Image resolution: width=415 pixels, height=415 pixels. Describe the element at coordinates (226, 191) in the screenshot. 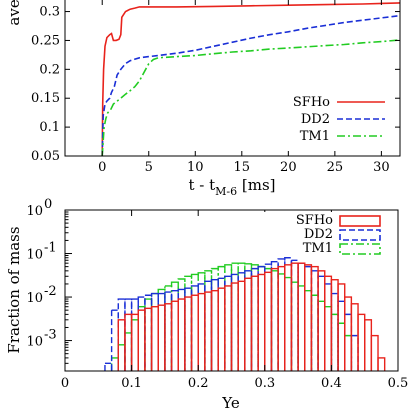

I see `top-x-axis-label-sub: M-6` at that location.